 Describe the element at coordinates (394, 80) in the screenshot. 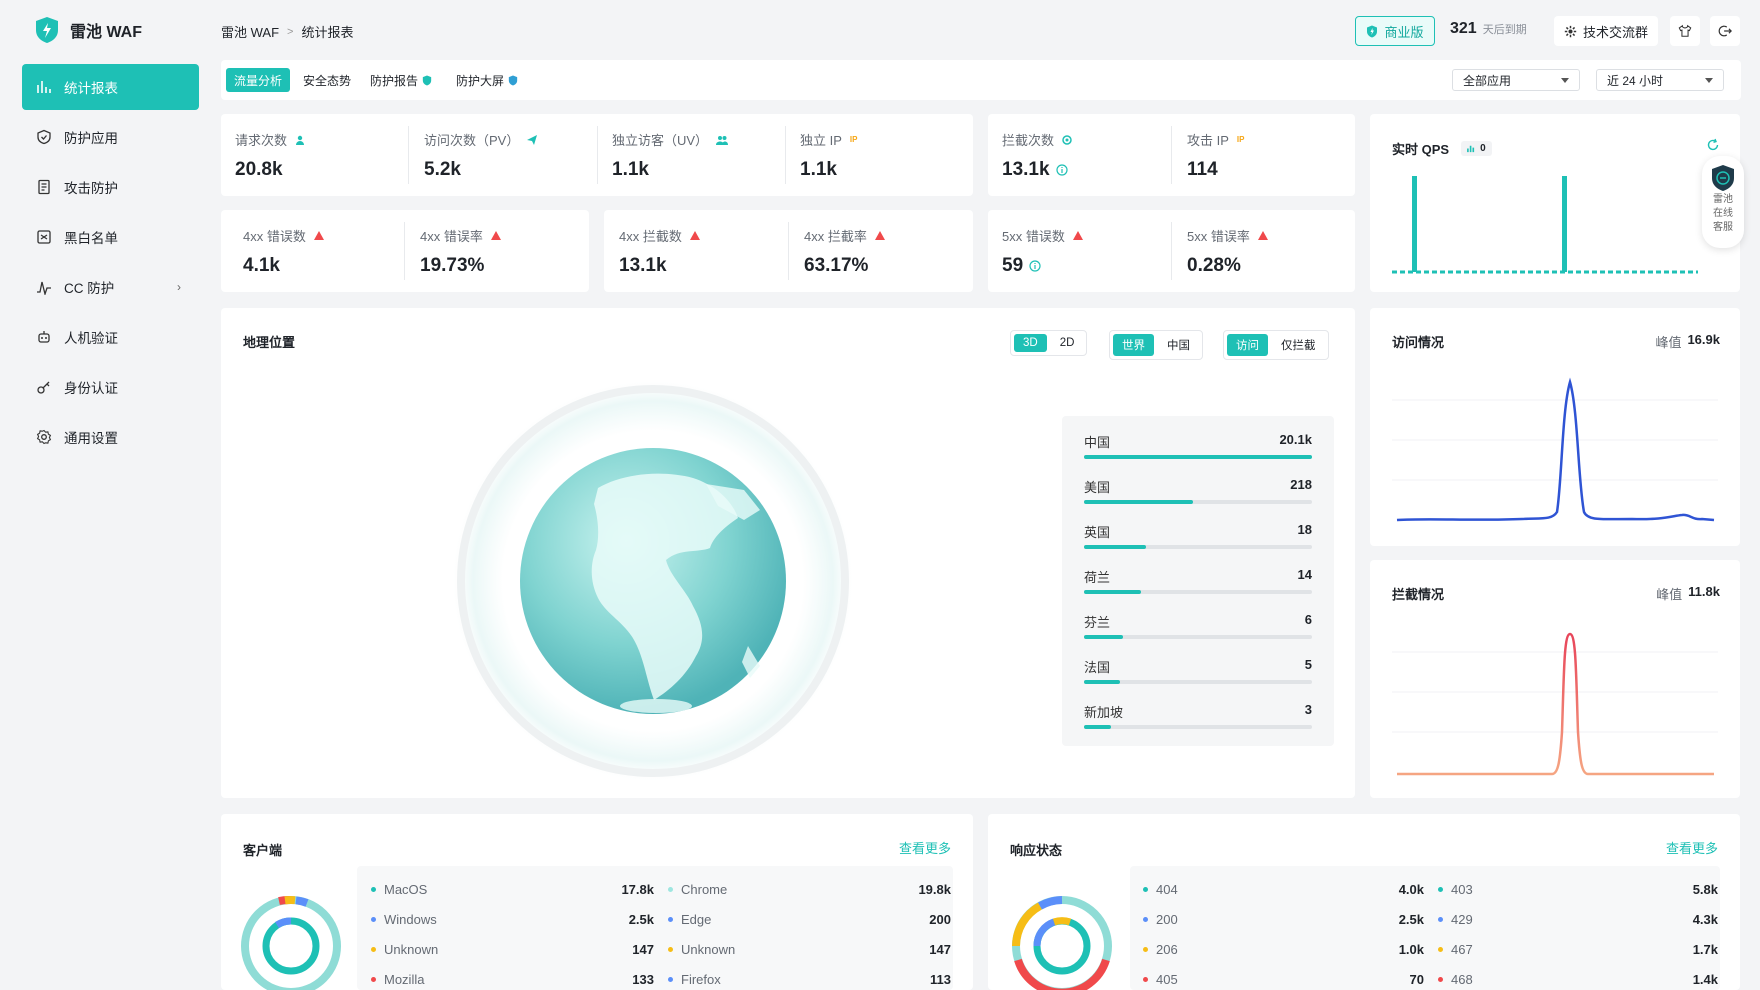

I see `tab-label: 防护报告` at that location.